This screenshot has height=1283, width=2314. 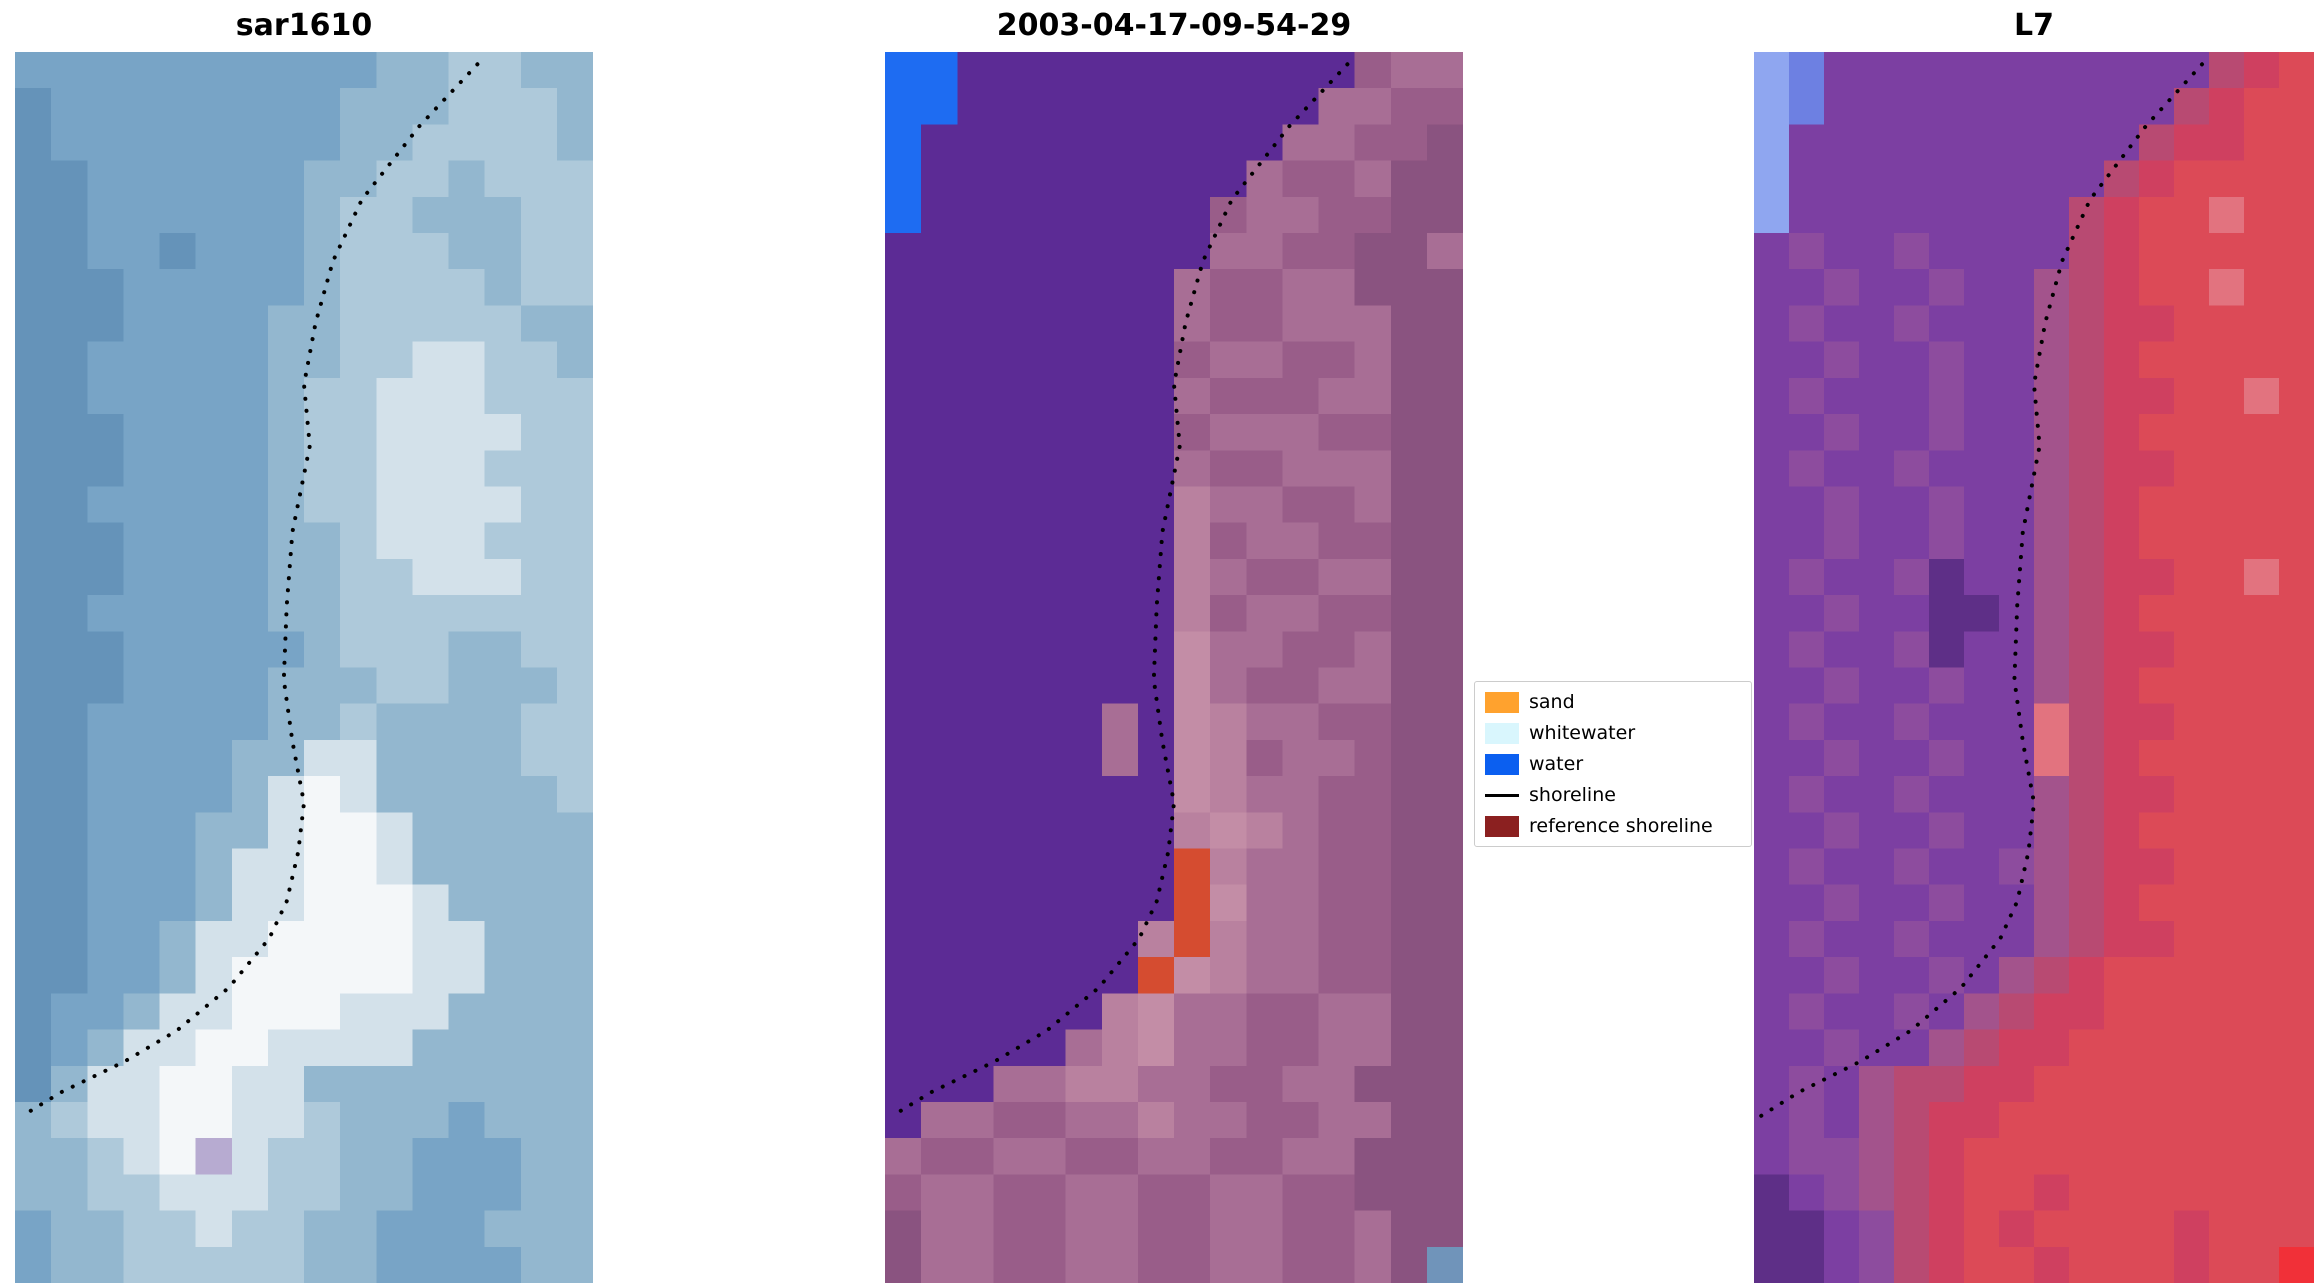 I want to click on panel-title: 2003-04-17-09-54-29, so click(x=1174, y=25).